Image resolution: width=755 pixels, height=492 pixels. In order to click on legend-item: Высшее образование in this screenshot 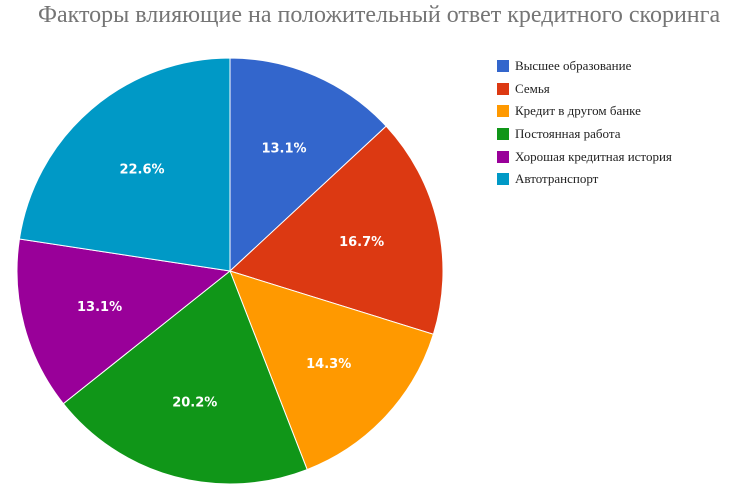, I will do `click(584, 66)`.